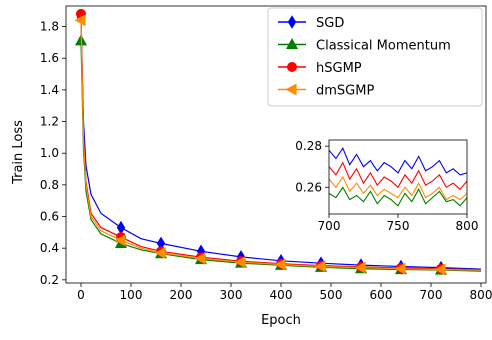  What do you see at coordinates (231, 295) in the screenshot?
I see `x-tick-label: 300` at bounding box center [231, 295].